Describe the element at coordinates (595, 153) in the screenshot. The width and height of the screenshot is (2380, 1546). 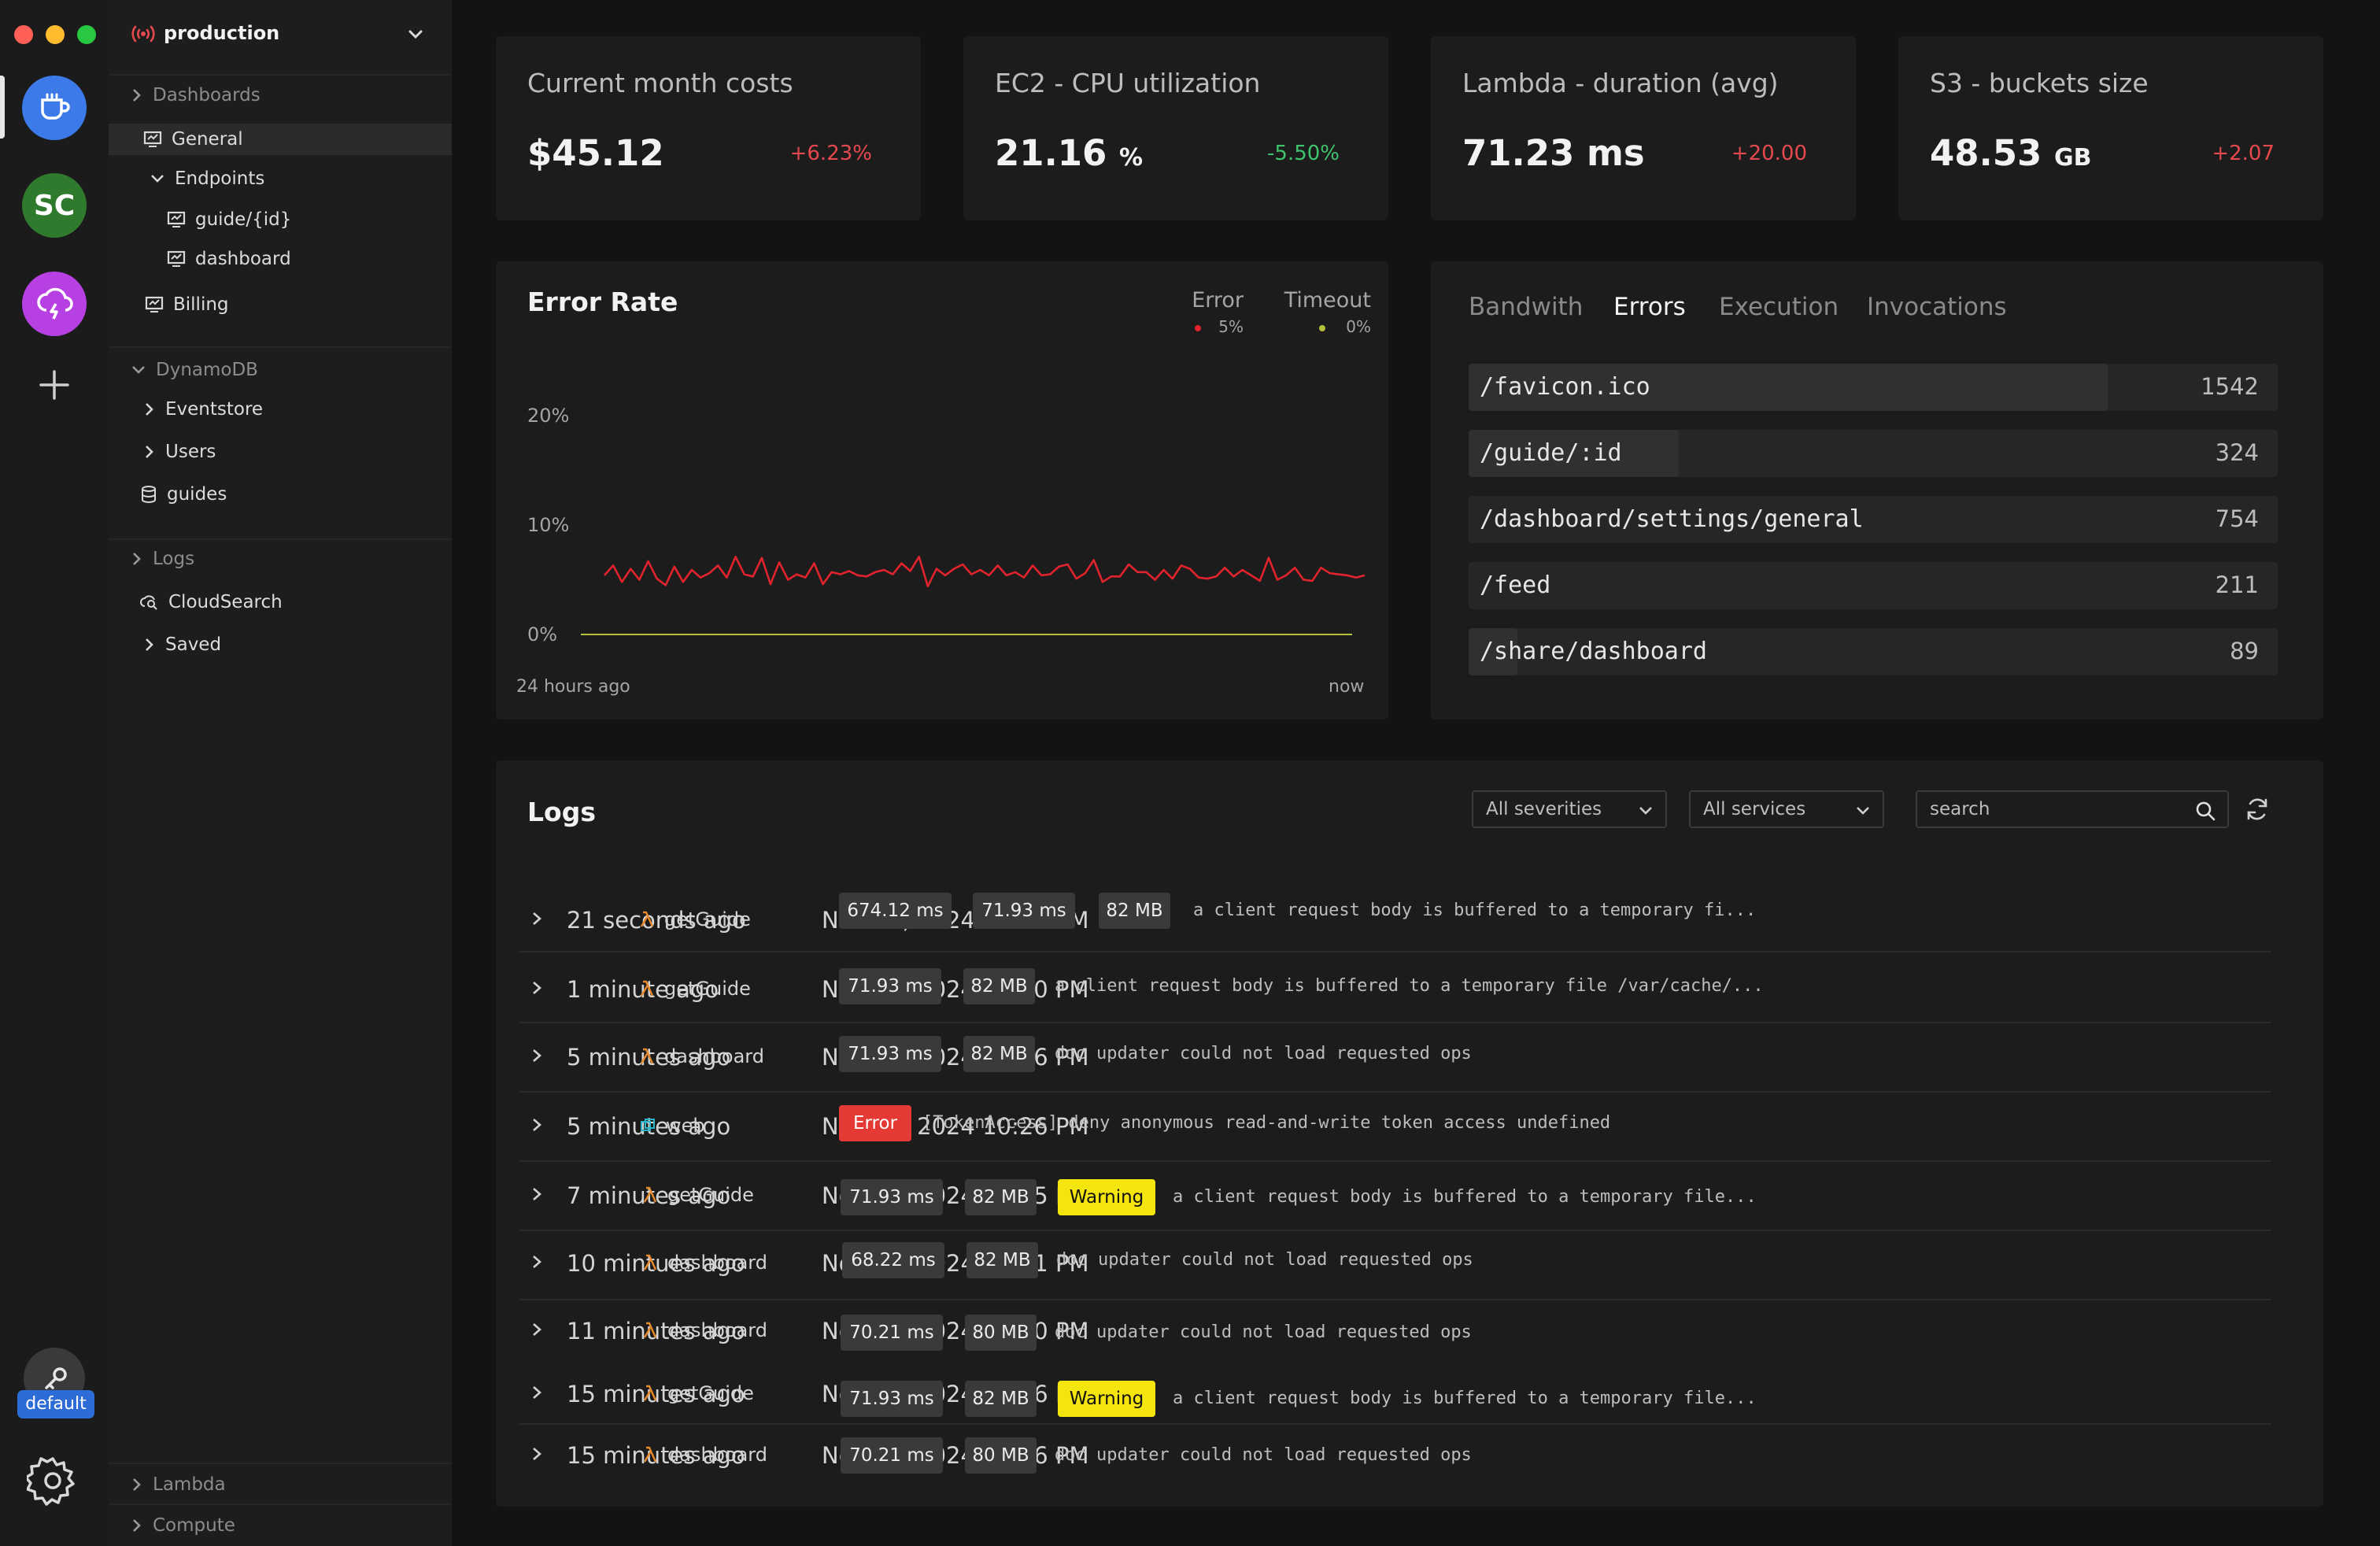
I see `stat-value: $45.12` at that location.